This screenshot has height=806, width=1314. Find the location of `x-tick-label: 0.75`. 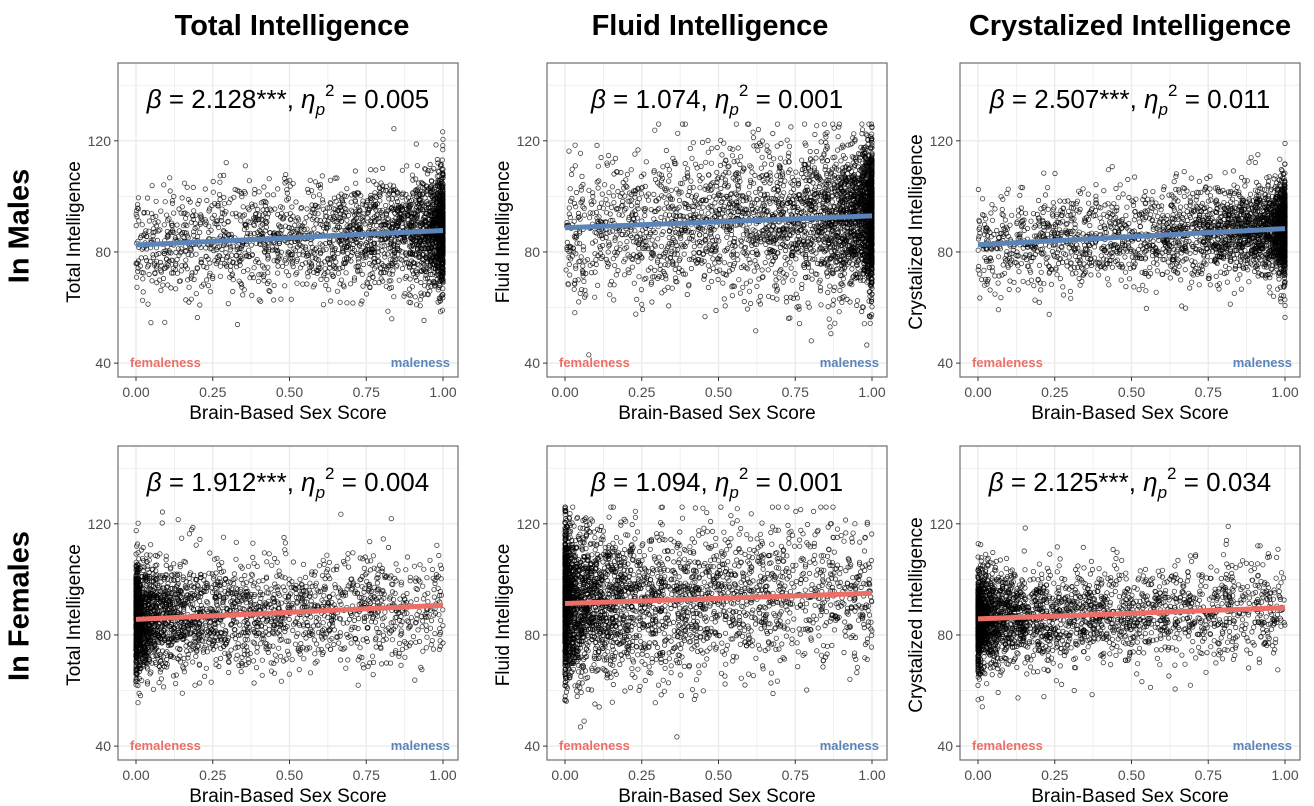

x-tick-label: 0.75 is located at coordinates (366, 392).